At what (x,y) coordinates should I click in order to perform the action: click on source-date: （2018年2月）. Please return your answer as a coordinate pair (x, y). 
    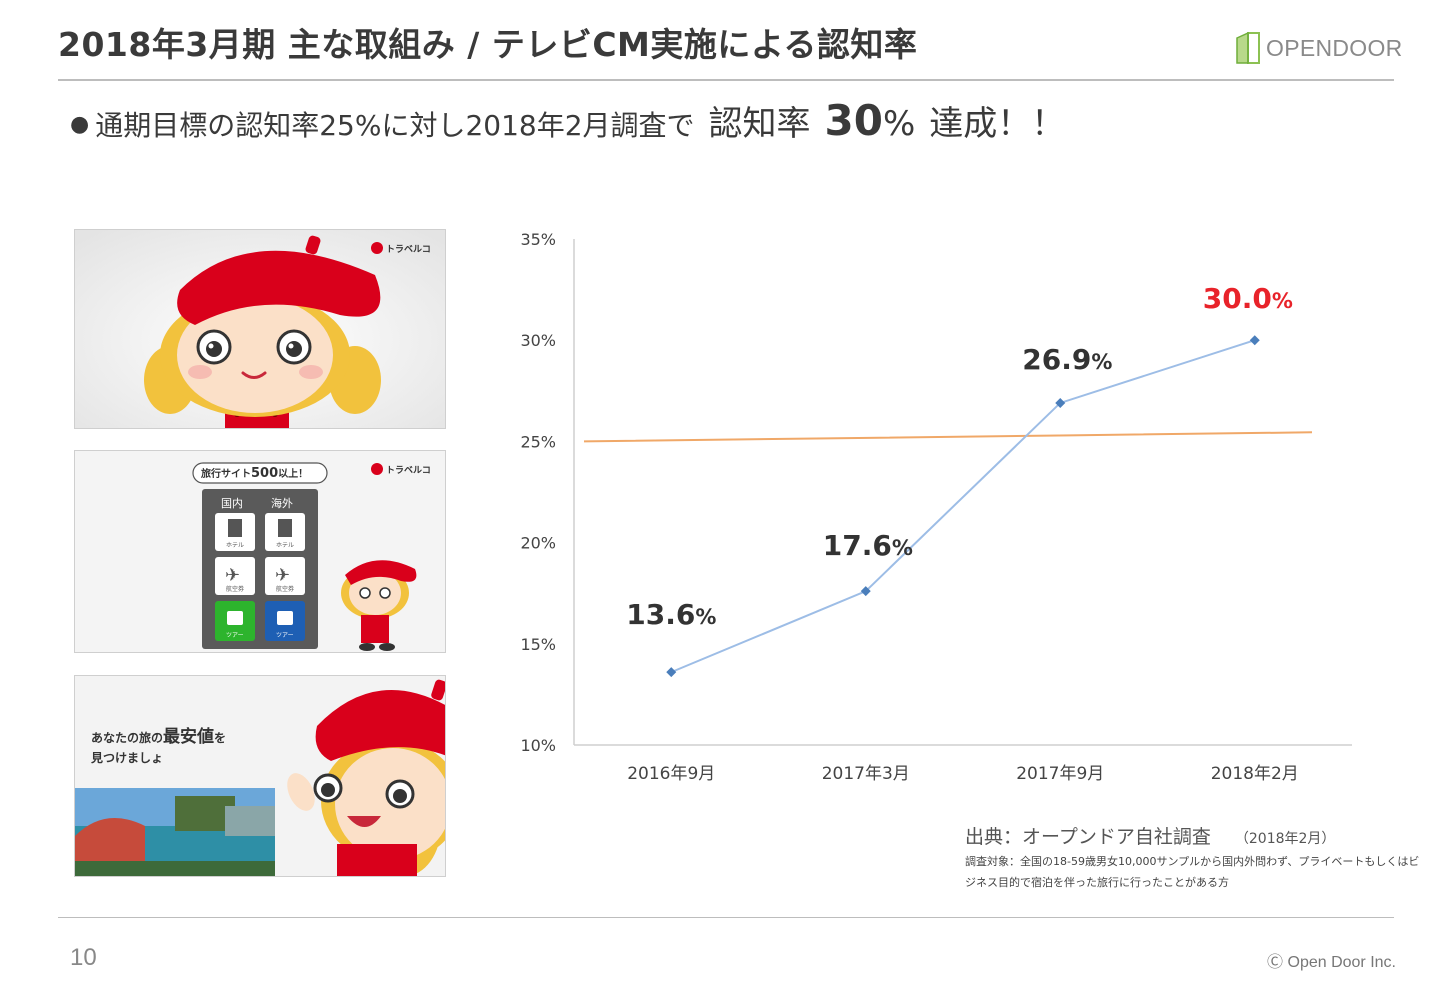
    Looking at the image, I should click on (1285, 839).